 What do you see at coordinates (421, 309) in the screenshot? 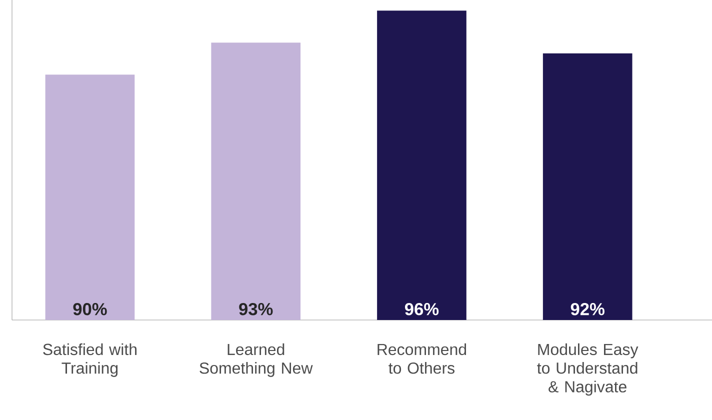
I see `data-label: 96%` at bounding box center [421, 309].